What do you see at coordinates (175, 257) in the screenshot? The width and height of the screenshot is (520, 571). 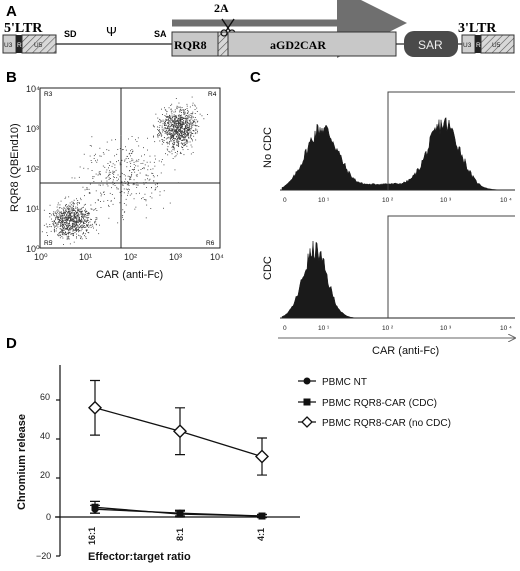 I see `b-xtick-3: 10³` at bounding box center [175, 257].